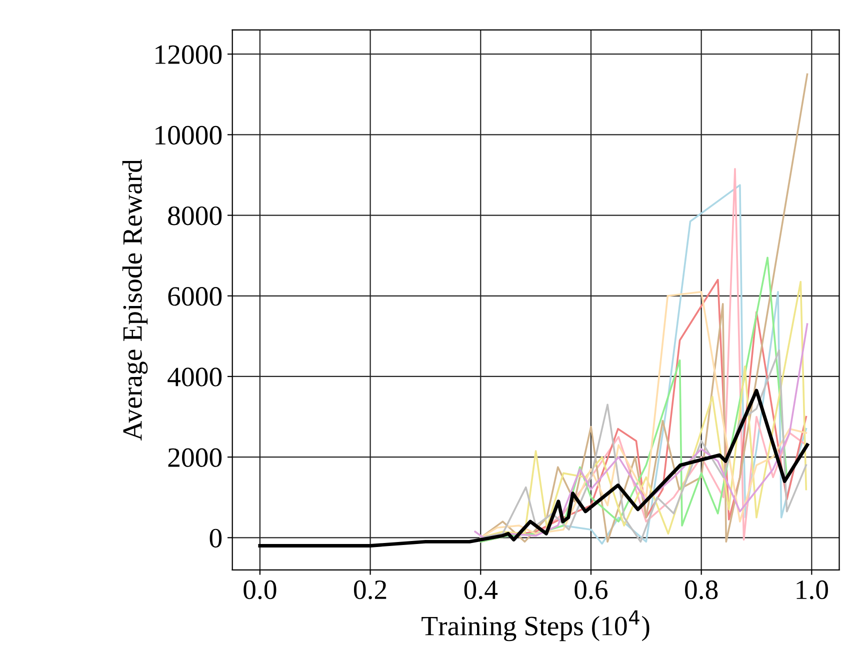 This screenshot has width=867, height=665. Describe the element at coordinates (195, 457) in the screenshot. I see `y-tick-label: 2000` at that location.